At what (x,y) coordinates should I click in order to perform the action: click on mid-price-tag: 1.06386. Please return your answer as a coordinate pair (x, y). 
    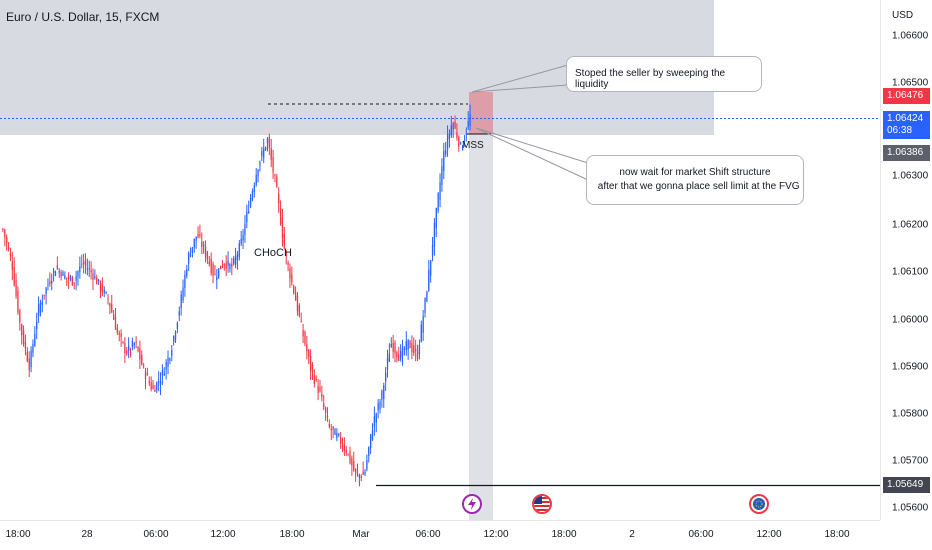
    Looking at the image, I should click on (906, 153).